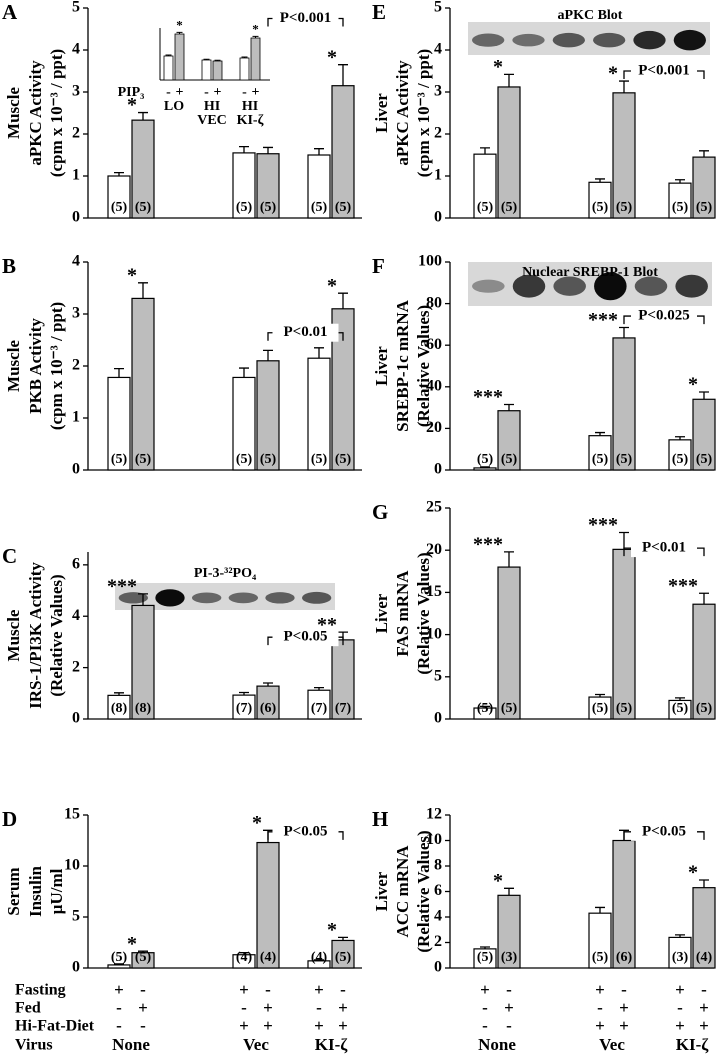 This screenshot has width=725, height=1057. I want to click on y-tick-label: 3, so click(438, 91).